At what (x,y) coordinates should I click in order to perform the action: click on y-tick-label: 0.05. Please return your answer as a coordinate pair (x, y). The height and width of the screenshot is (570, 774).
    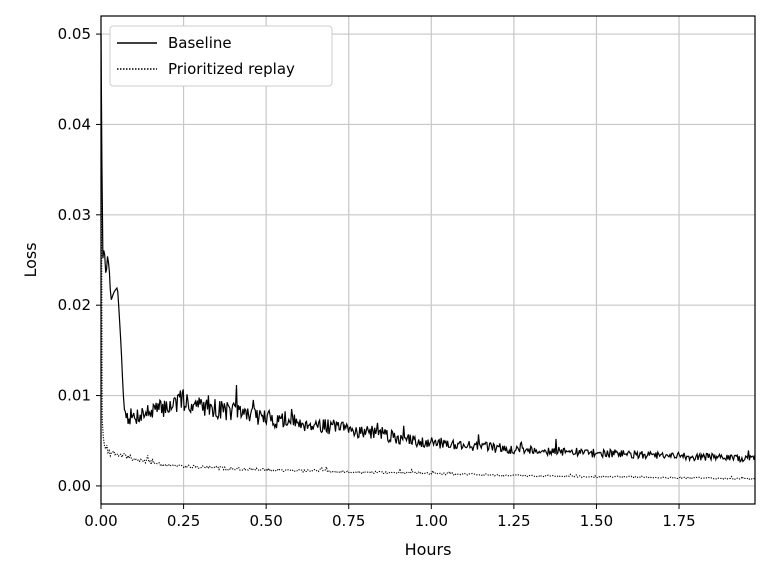
    Looking at the image, I should click on (74, 34).